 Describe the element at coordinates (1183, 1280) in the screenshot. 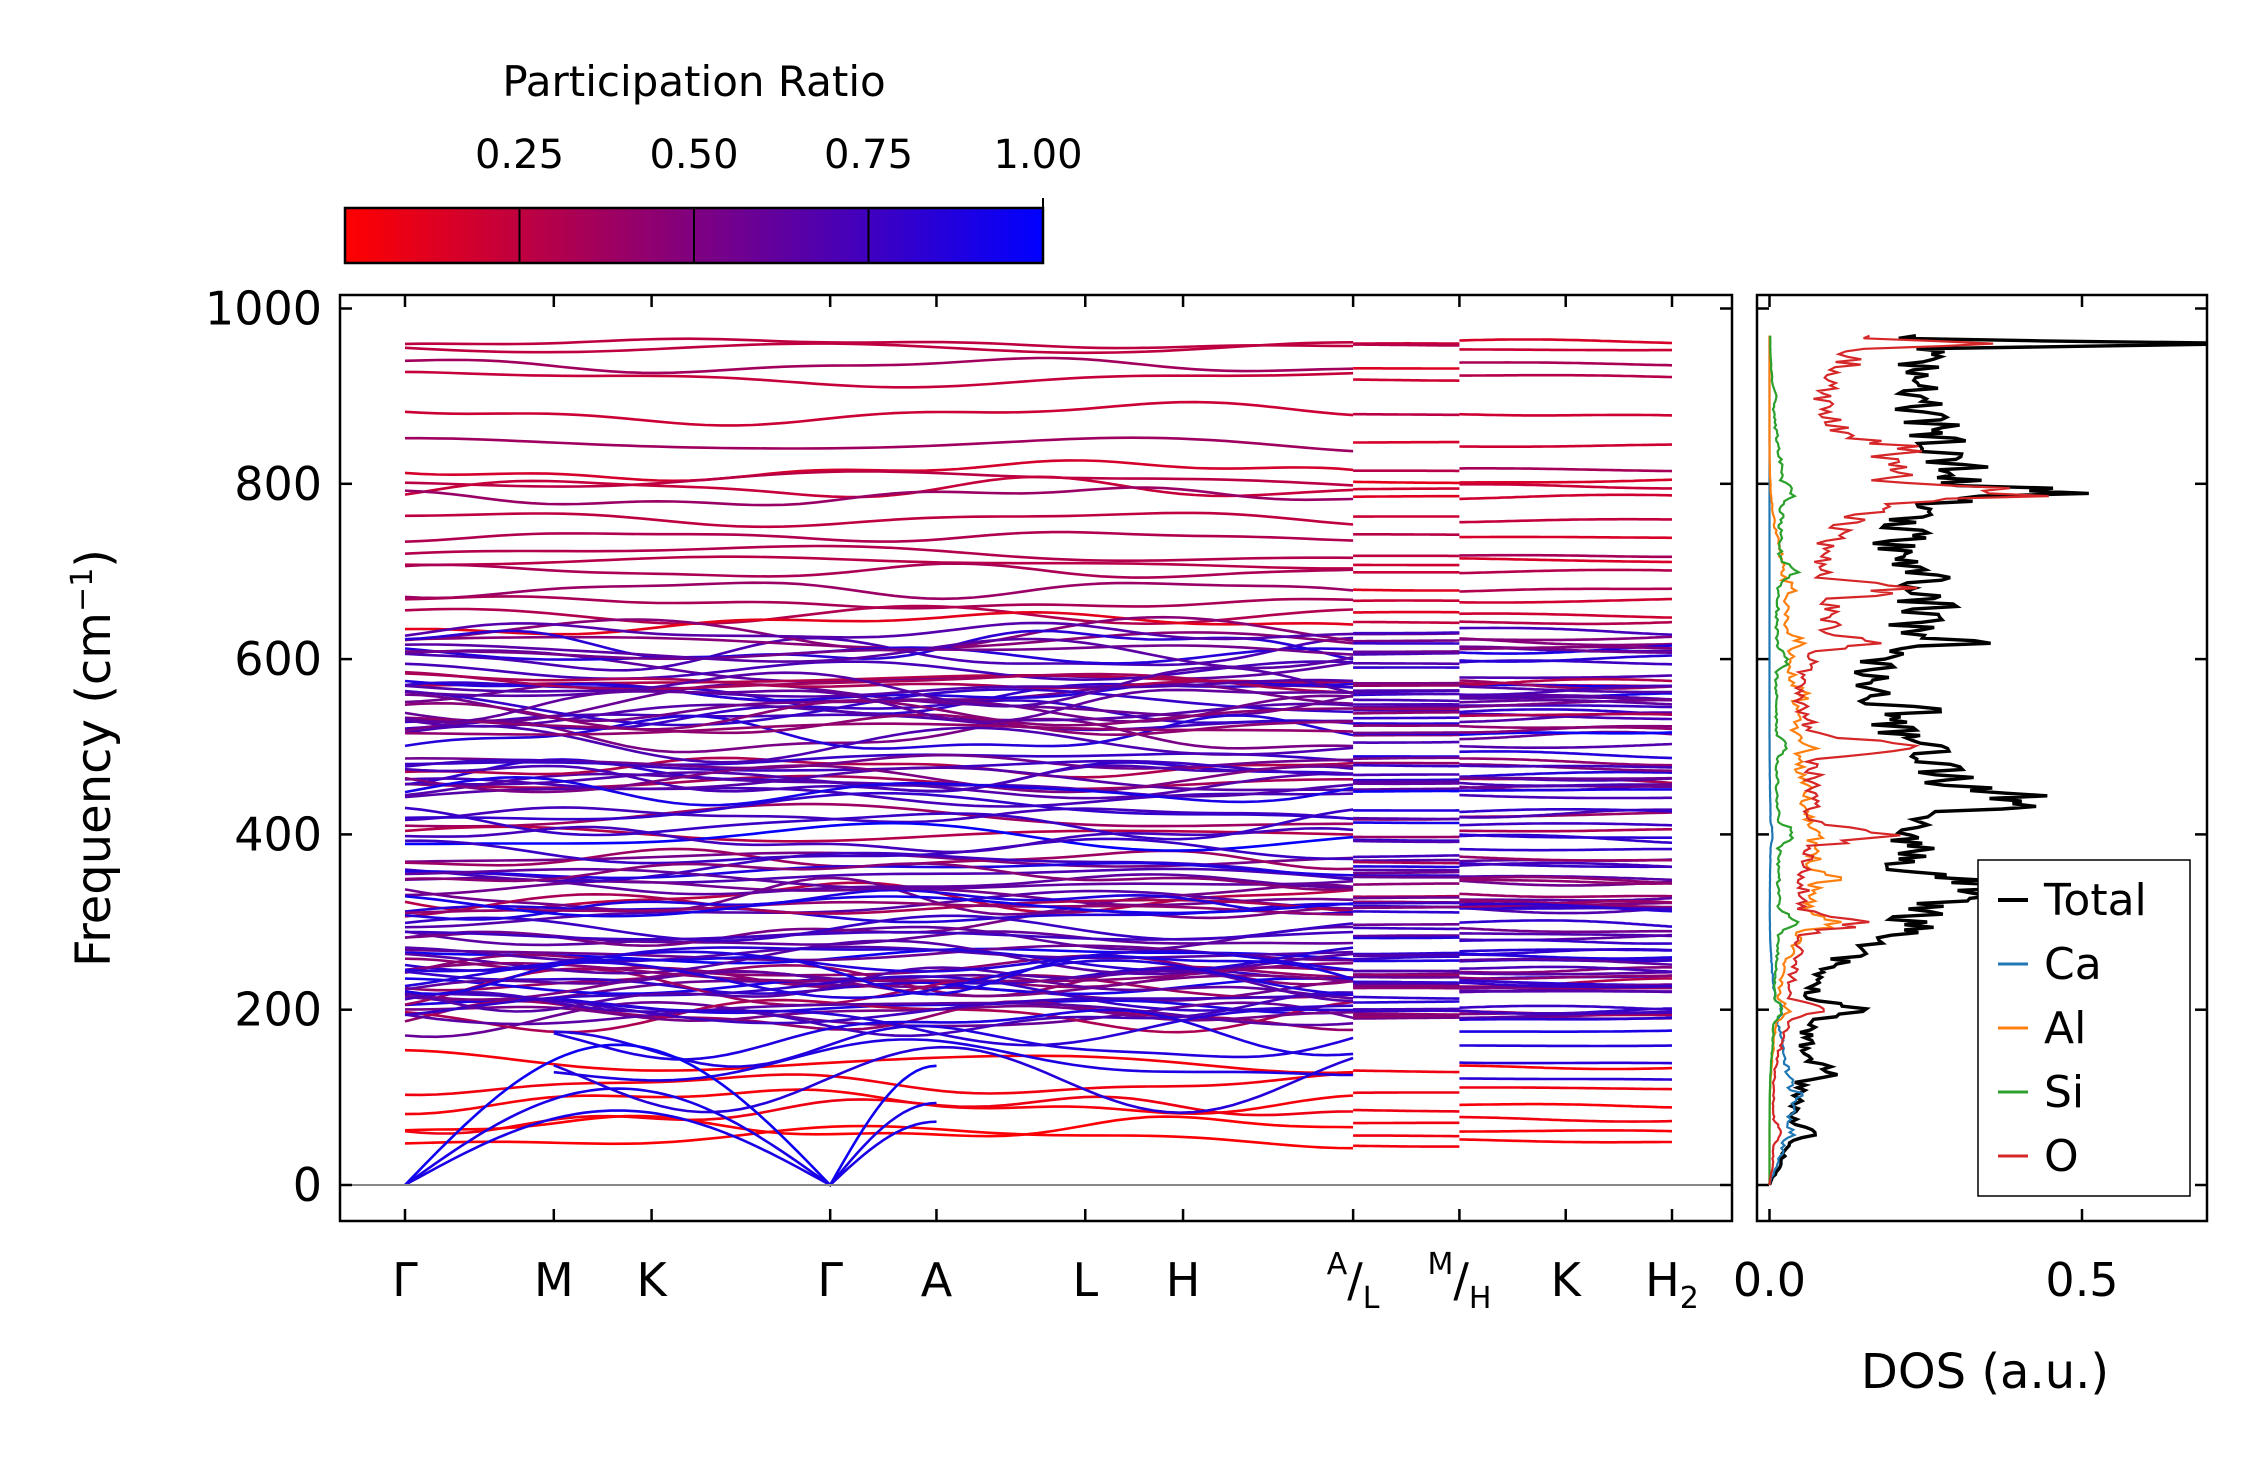

I see `band-x-tick-label: H` at that location.